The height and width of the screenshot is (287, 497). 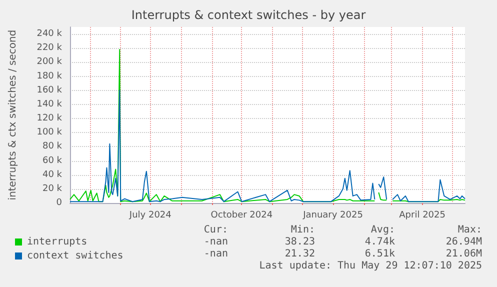 What do you see at coordinates (470, 230) in the screenshot?
I see `text: Max:` at bounding box center [470, 230].